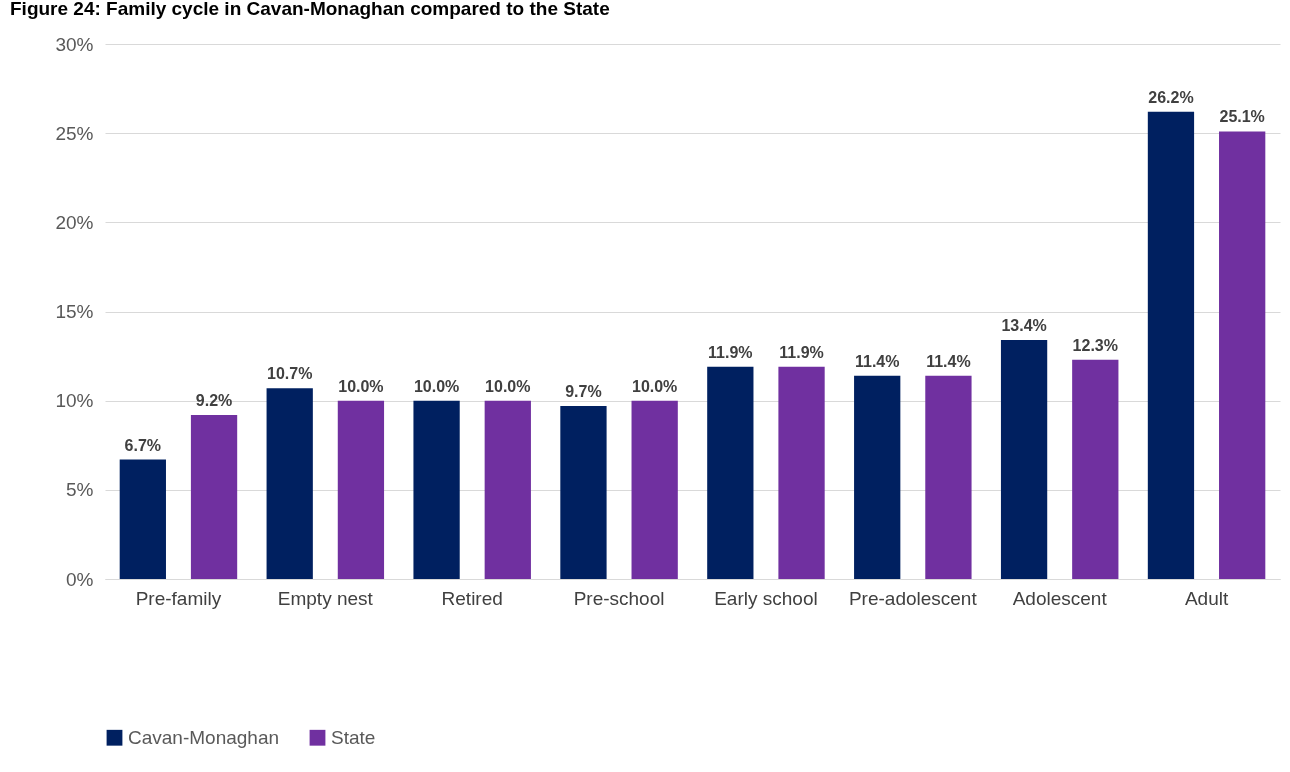 The height and width of the screenshot is (772, 1290). I want to click on y-tick-label: 15%, so click(74, 311).